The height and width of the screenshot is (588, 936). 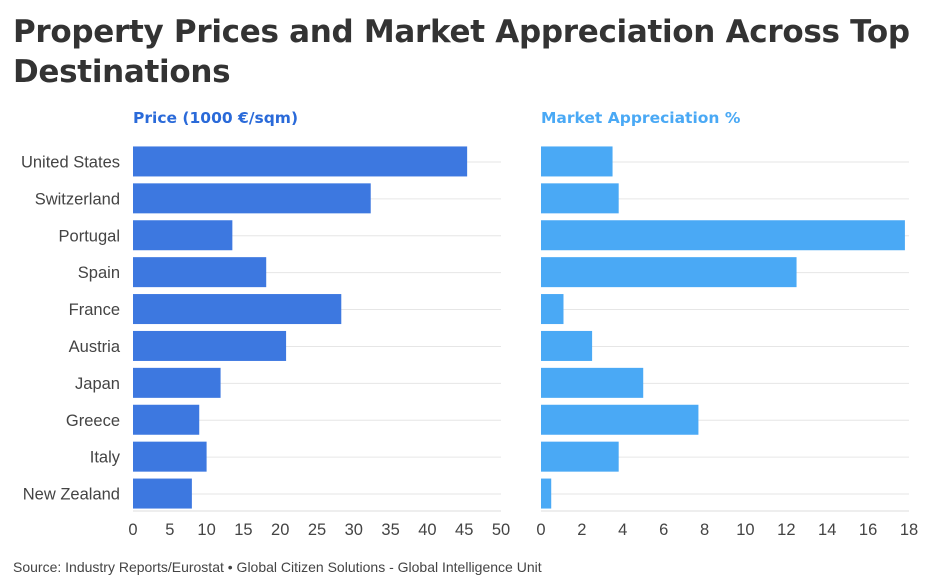 What do you see at coordinates (464, 530) in the screenshot?
I see `price-tick-label: 45` at bounding box center [464, 530].